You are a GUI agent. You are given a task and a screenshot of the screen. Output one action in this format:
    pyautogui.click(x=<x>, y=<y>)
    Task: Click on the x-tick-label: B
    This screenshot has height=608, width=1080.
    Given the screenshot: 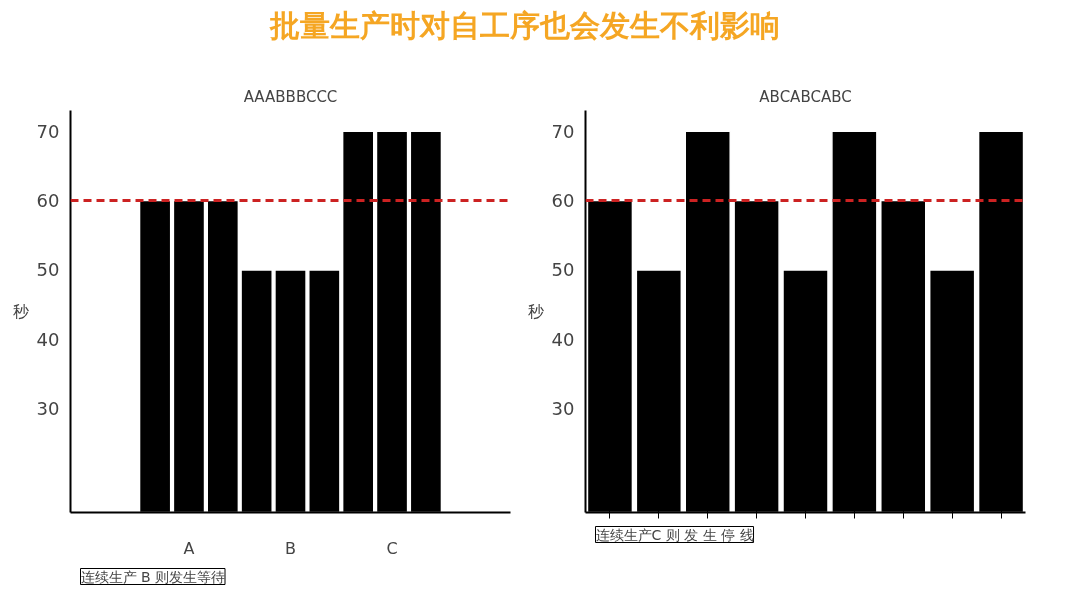 What is the action you would take?
    pyautogui.click(x=290, y=548)
    